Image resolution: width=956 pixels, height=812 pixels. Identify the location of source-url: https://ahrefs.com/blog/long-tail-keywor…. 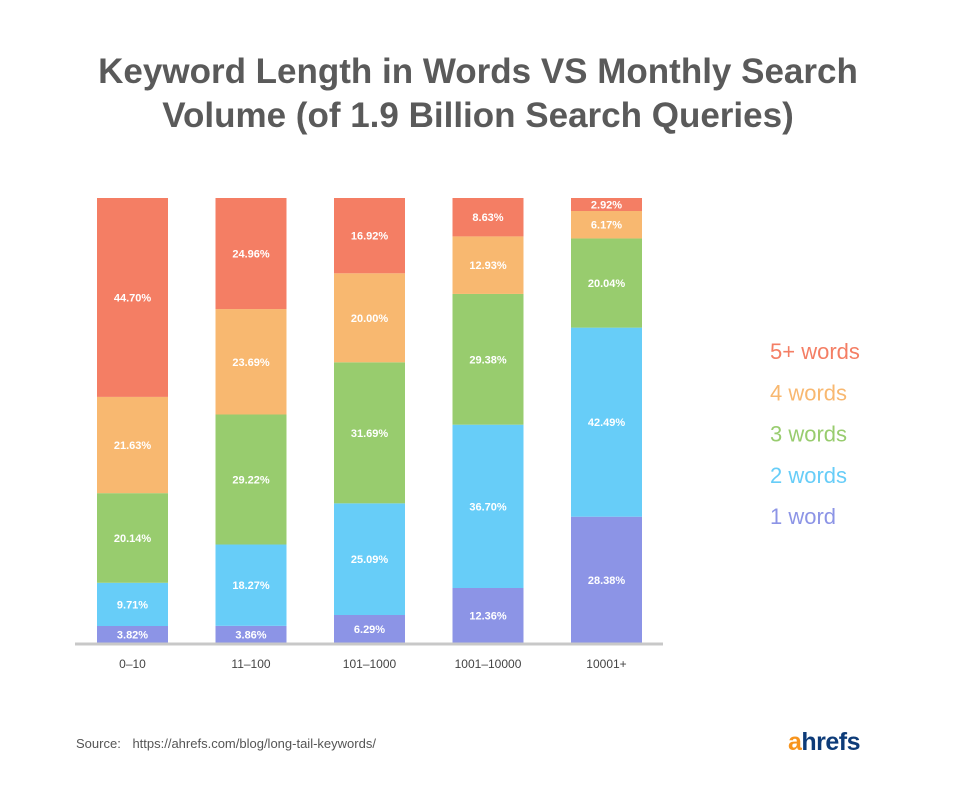
(254, 743).